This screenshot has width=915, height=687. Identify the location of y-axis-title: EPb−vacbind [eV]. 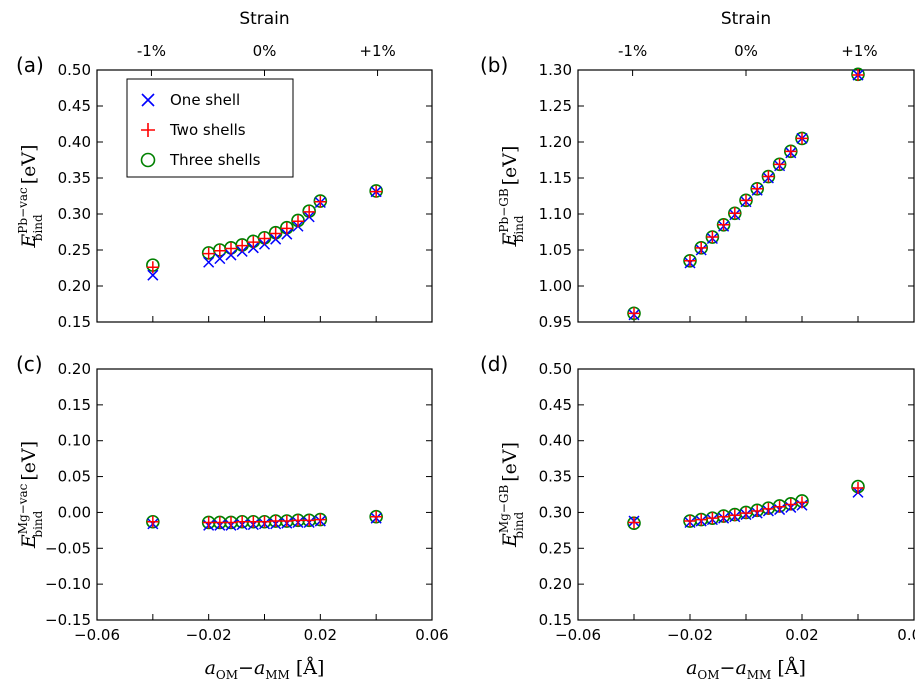
(30, 196).